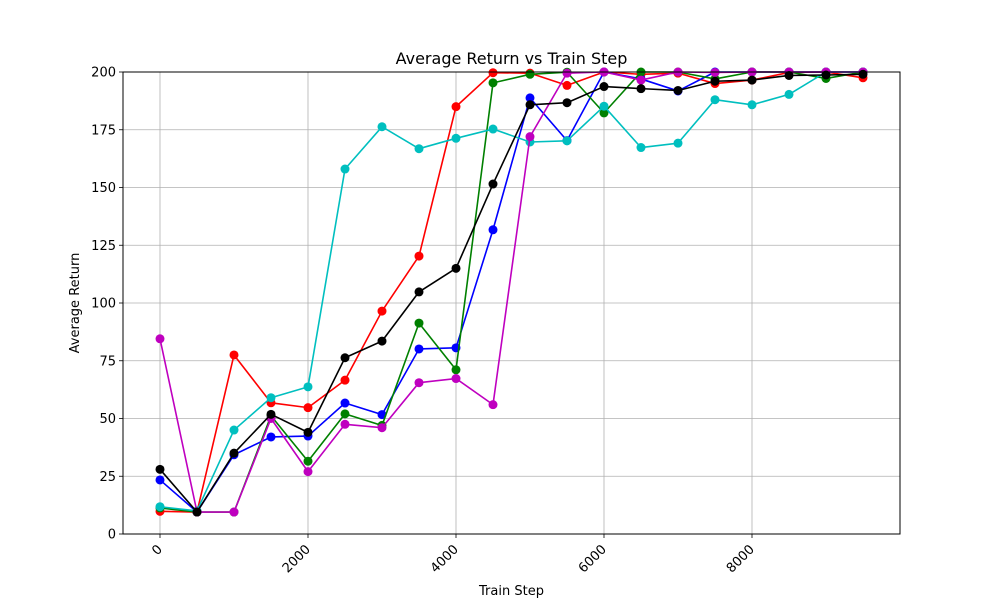  I want to click on y-tick-label: 25, so click(107, 477).